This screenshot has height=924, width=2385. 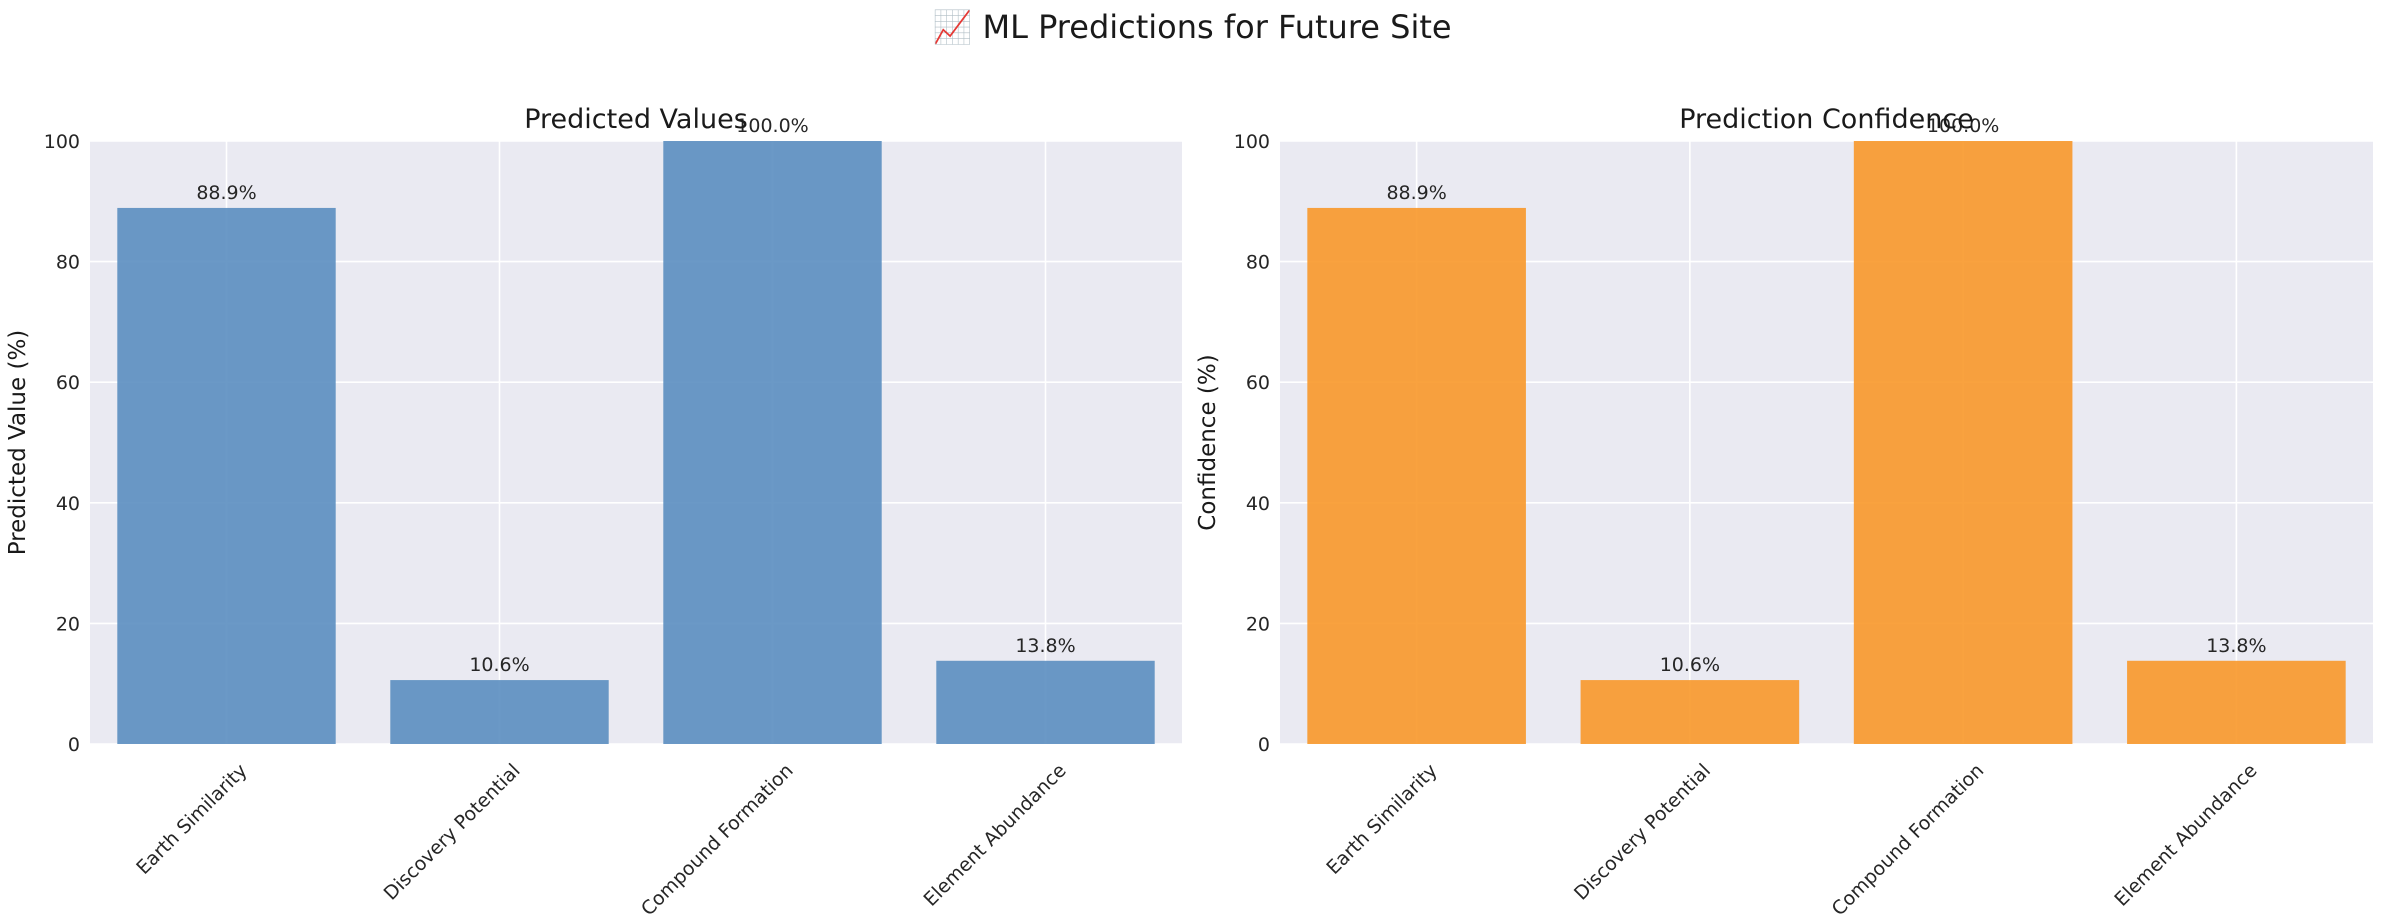 What do you see at coordinates (1191, 27) in the screenshot?
I see `figure-title: 📈 ML Predictions for Future Site` at bounding box center [1191, 27].